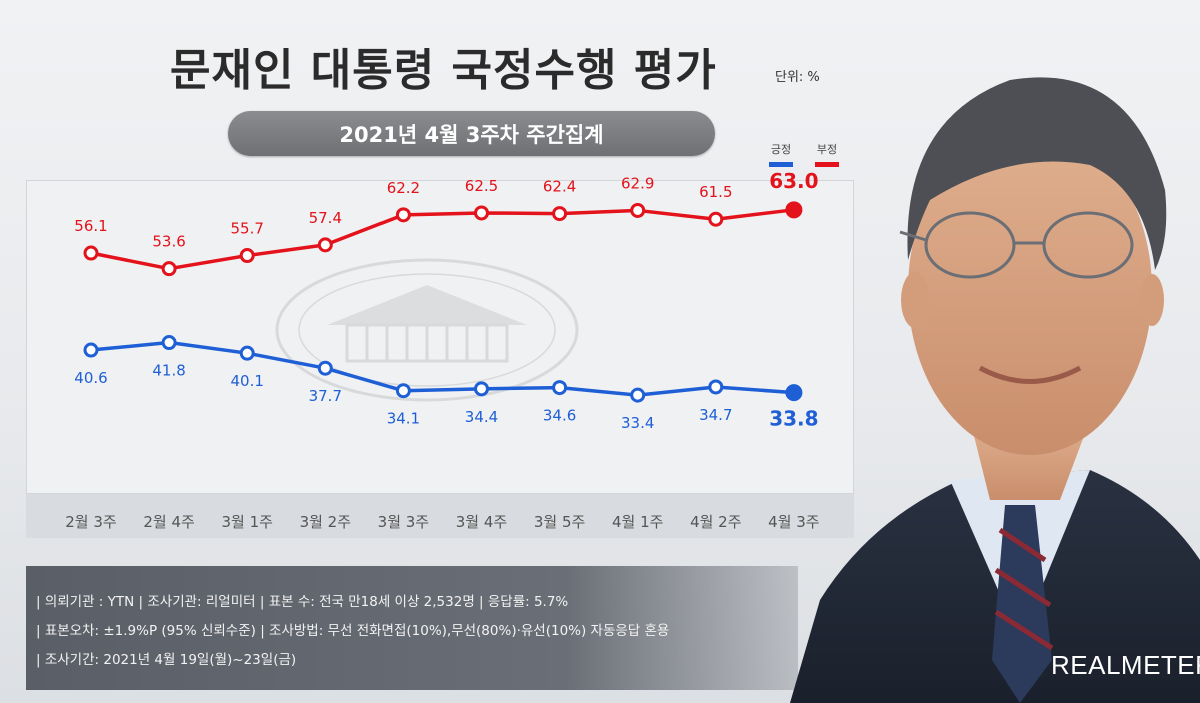 This screenshot has height=703, width=1200. What do you see at coordinates (827, 164) in the screenshot?
I see `legend-negative-swatch` at bounding box center [827, 164].